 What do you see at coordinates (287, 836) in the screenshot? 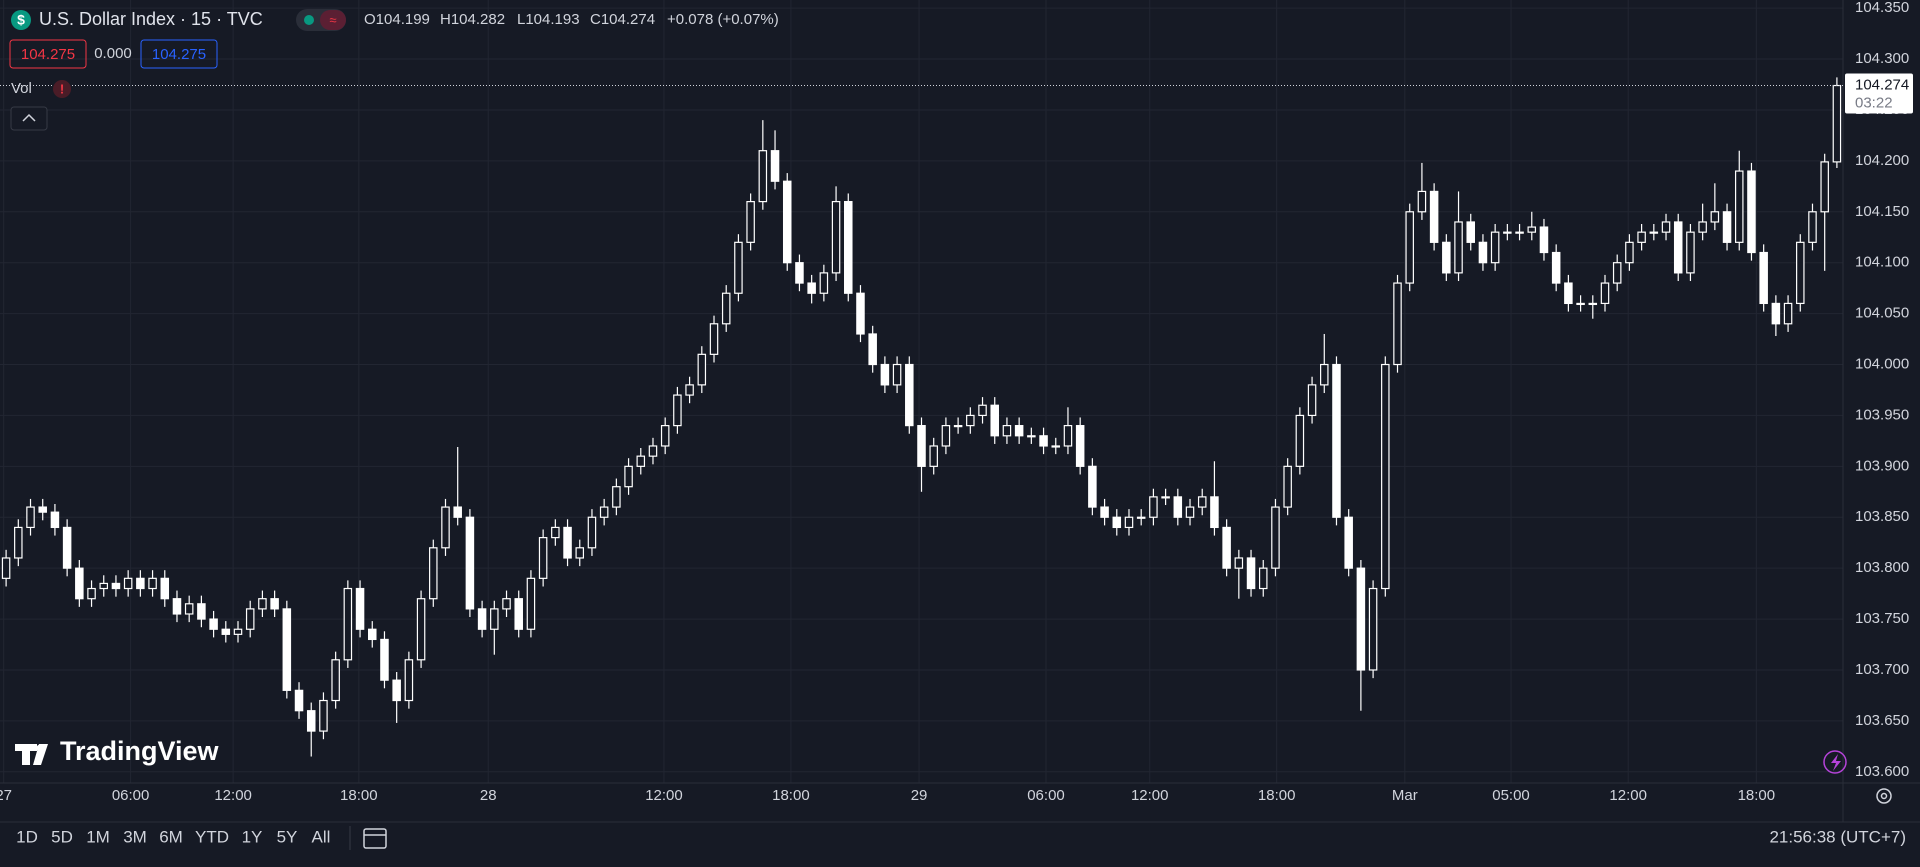
I see `range-button: 5Y` at bounding box center [287, 836].